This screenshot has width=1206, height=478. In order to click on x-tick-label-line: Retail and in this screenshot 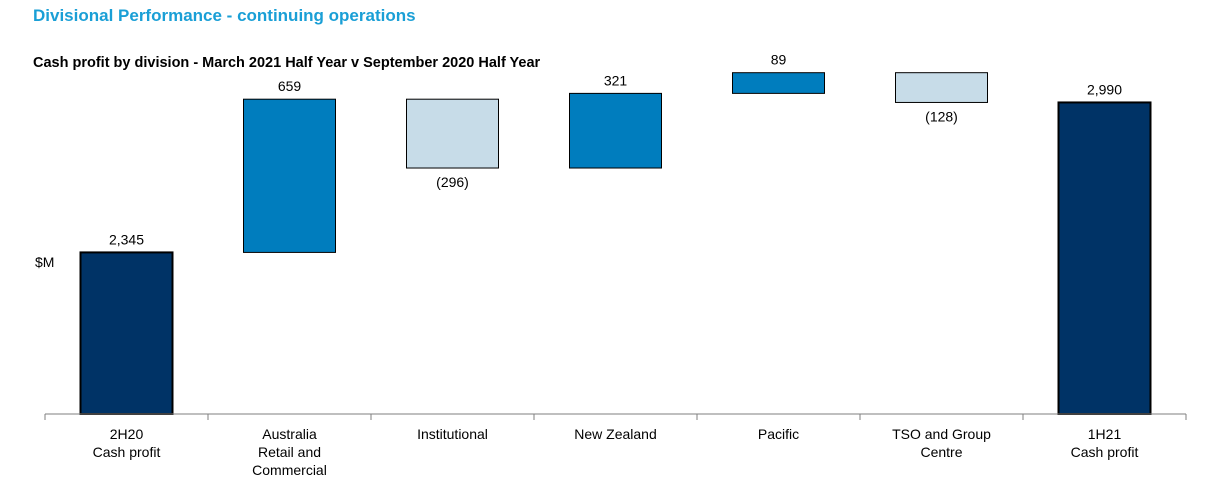, I will do `click(289, 452)`.